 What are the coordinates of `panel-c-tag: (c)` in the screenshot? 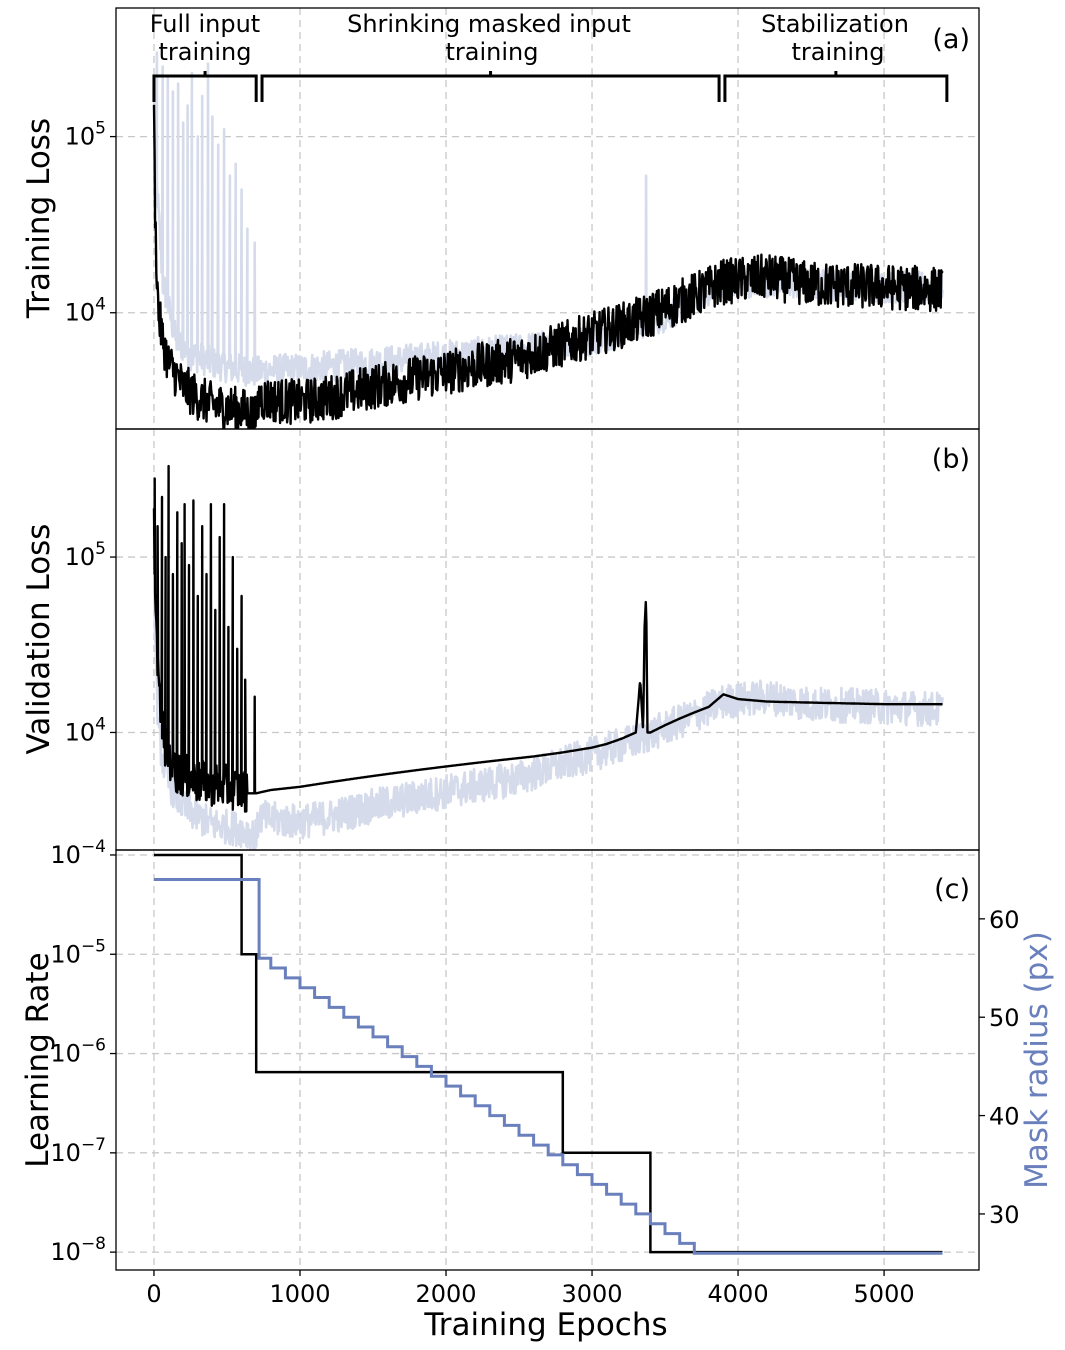 It's located at (952, 889).